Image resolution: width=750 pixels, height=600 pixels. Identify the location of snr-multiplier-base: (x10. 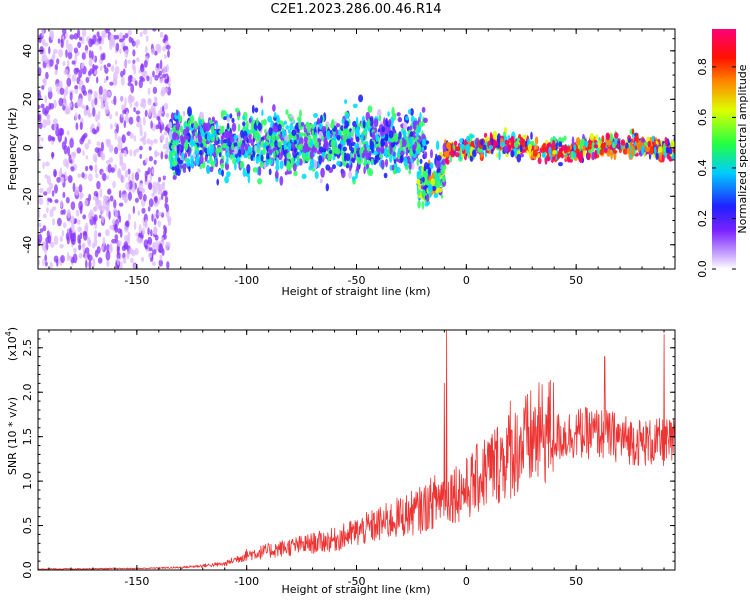
(12, 348).